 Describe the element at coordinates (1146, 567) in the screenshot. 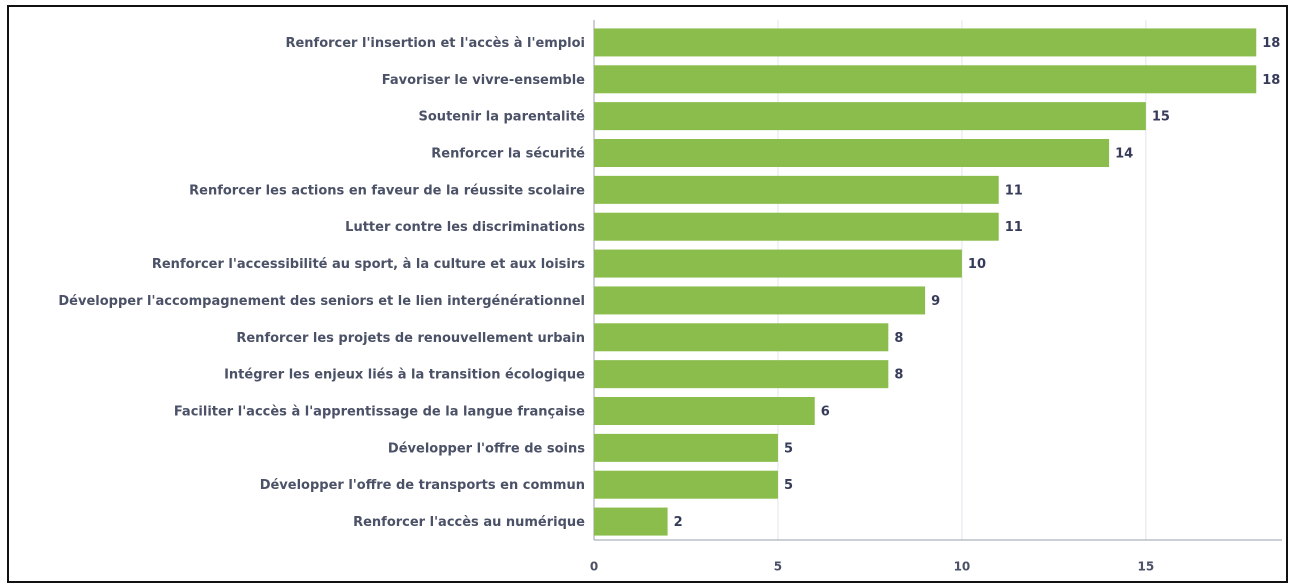

I see `x-tick-label: 15` at that location.